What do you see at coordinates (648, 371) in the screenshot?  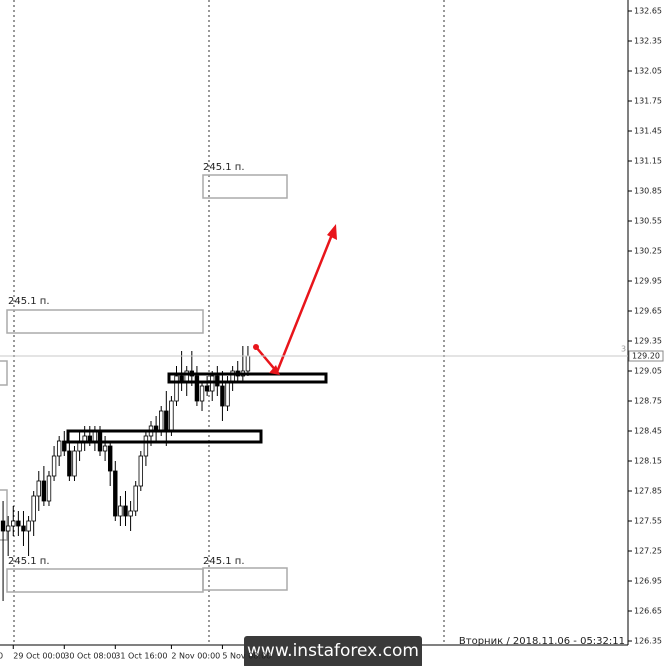 I see `y-tick-label: 129.05` at bounding box center [648, 371].